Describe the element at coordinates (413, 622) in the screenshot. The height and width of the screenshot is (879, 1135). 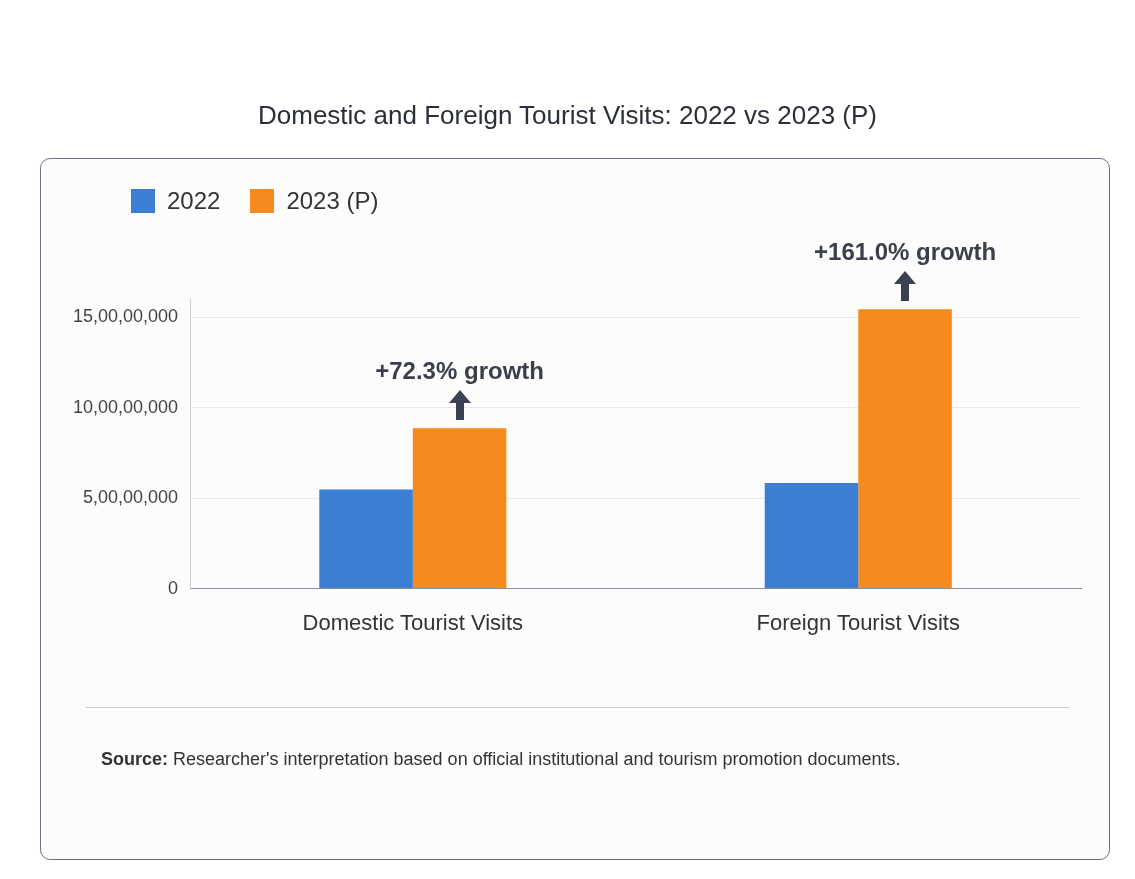
I see `x-tick-label: Domestic Tourist Visits` at that location.